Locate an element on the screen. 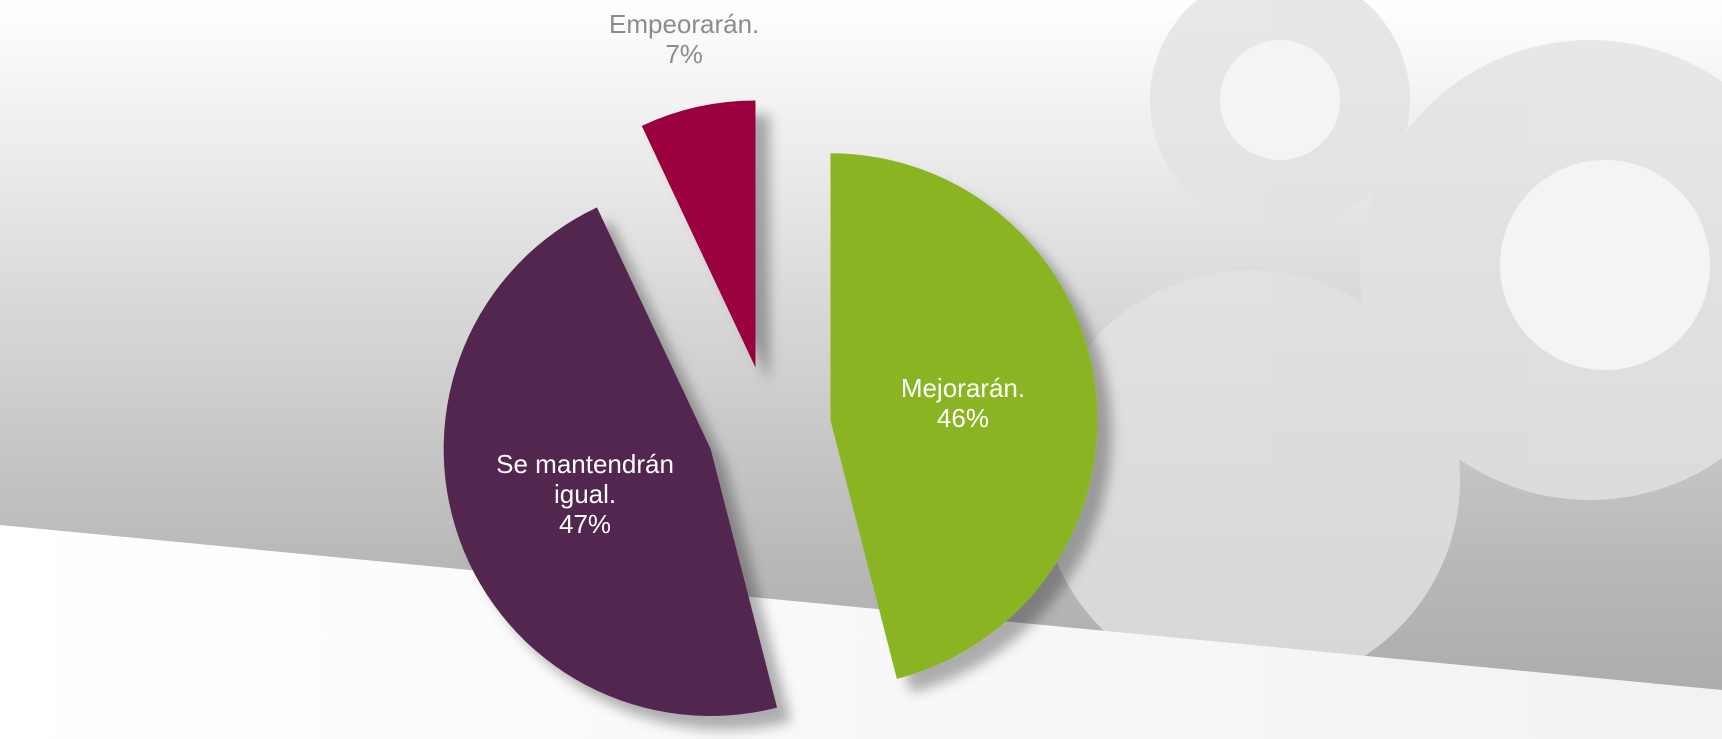  slice-value: 46% is located at coordinates (962, 418).